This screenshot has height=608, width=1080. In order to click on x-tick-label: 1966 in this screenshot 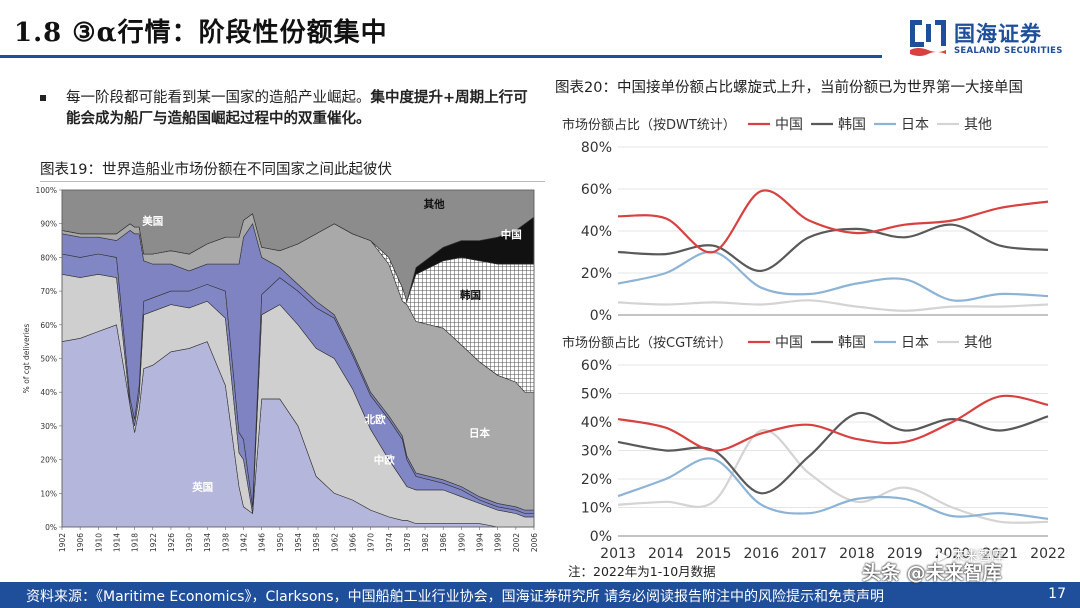, I will do `click(352, 542)`.